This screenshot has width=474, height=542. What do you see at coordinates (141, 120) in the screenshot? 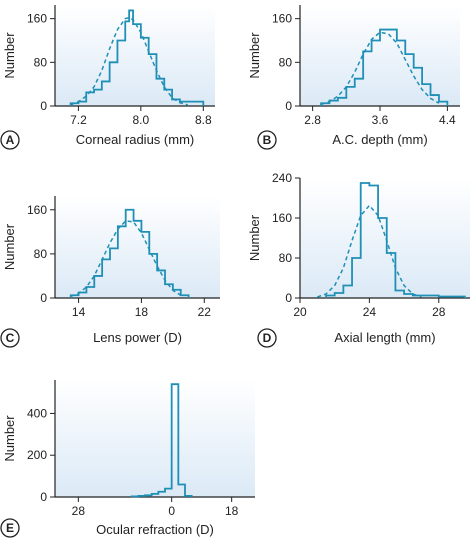
I see `x-tick-label: 8.0` at bounding box center [141, 120].